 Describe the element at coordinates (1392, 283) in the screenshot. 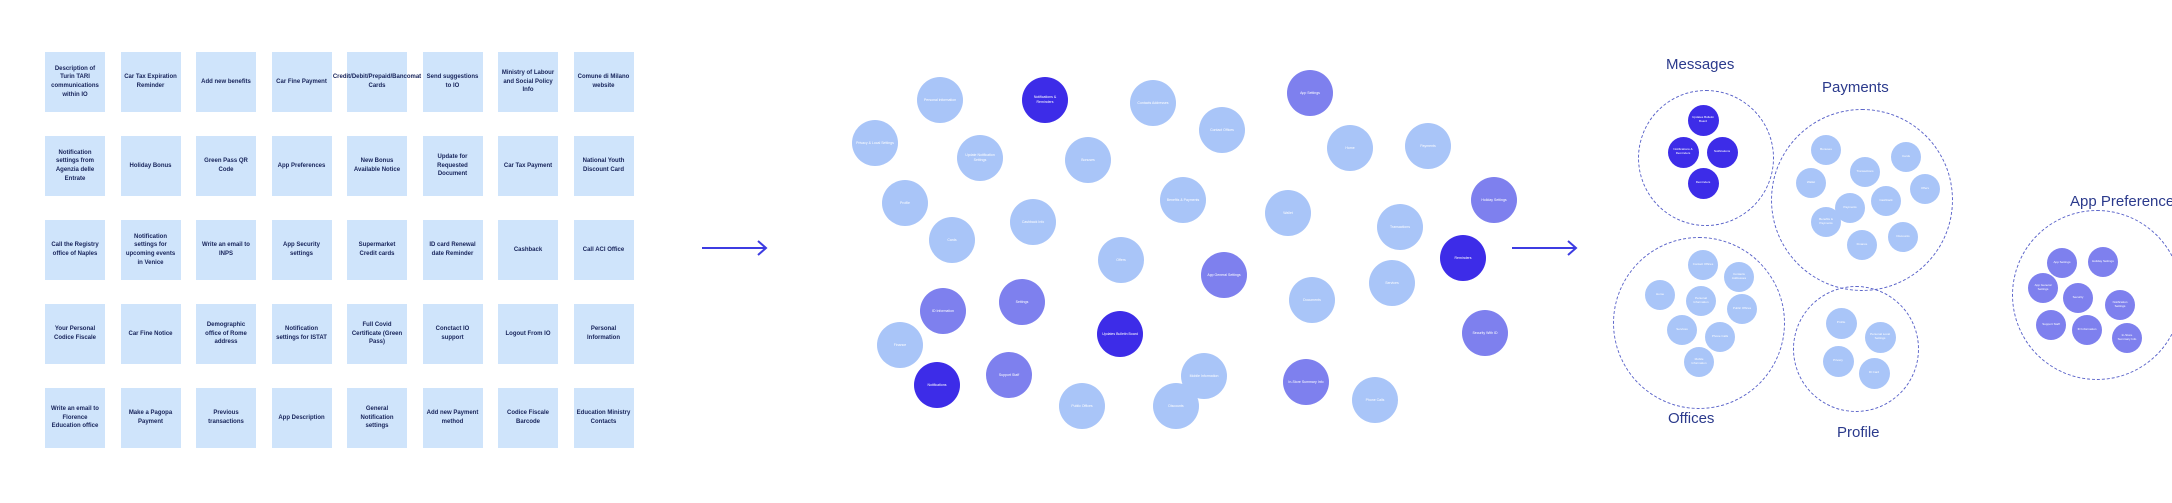

I see `topic-bubble: Services` at that location.